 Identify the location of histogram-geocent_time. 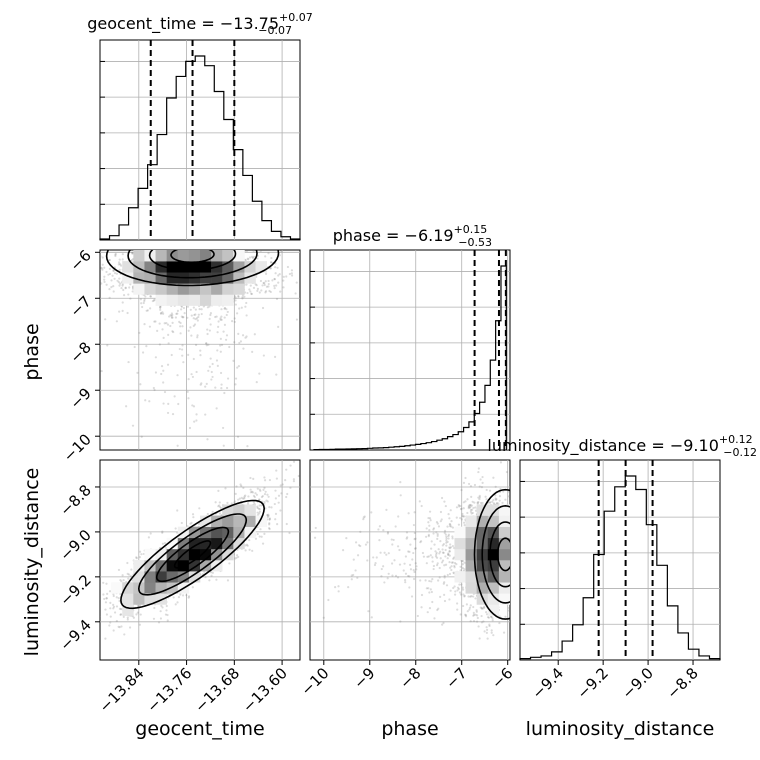
(200, 147).